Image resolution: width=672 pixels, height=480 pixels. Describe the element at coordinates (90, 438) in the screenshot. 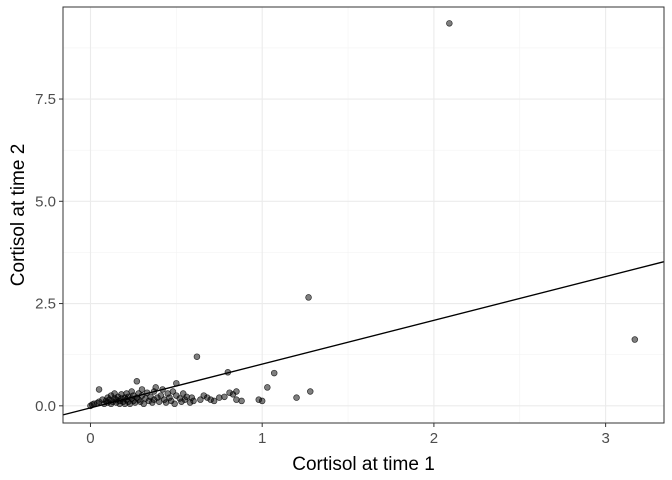

I see `x-tick-label: 0` at that location.